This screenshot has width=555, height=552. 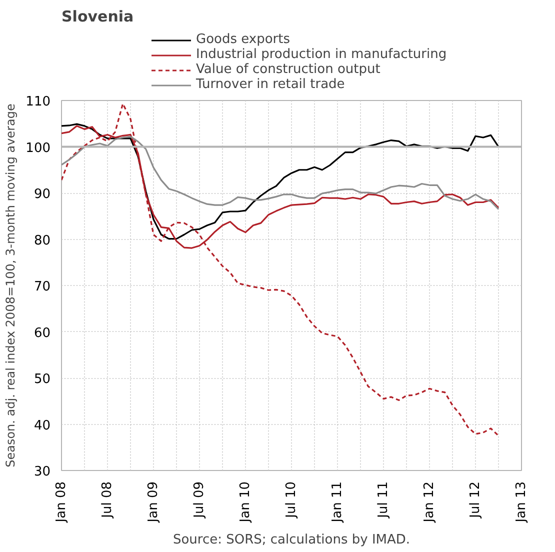 What do you see at coordinates (42, 287) in the screenshot?
I see `y-tick-label: 70` at bounding box center [42, 287].